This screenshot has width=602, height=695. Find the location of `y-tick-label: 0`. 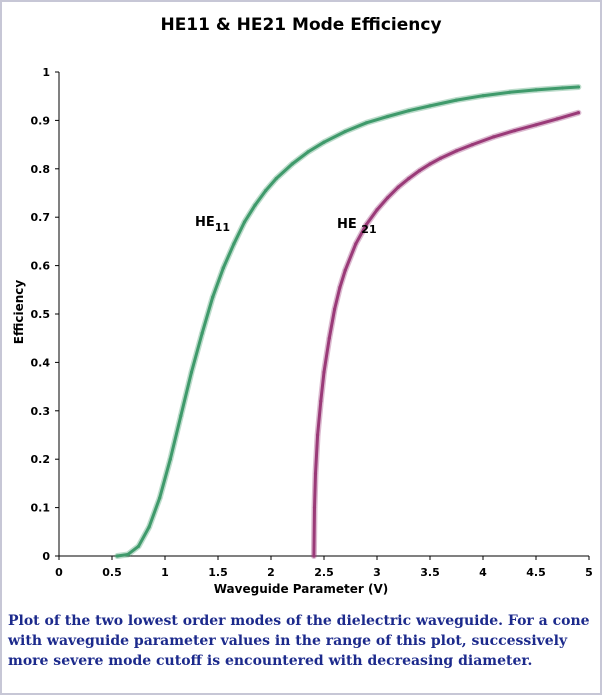

y-tick-label: 0 is located at coordinates (46, 556).